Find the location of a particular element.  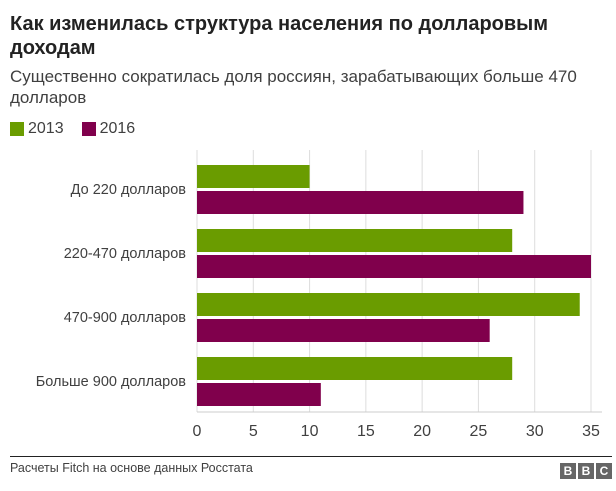

footer-divider is located at coordinates (311, 456).